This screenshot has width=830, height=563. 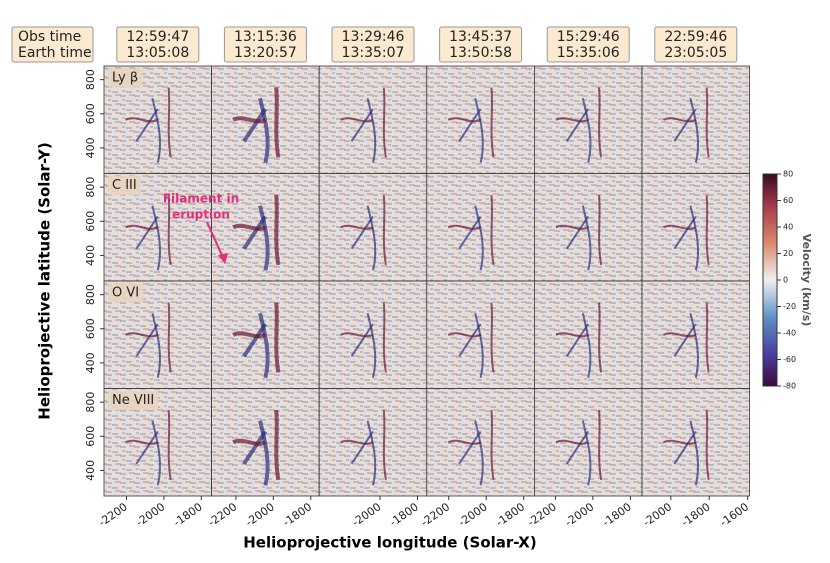 I want to click on colorbar-tick-label: 60, so click(x=788, y=200).